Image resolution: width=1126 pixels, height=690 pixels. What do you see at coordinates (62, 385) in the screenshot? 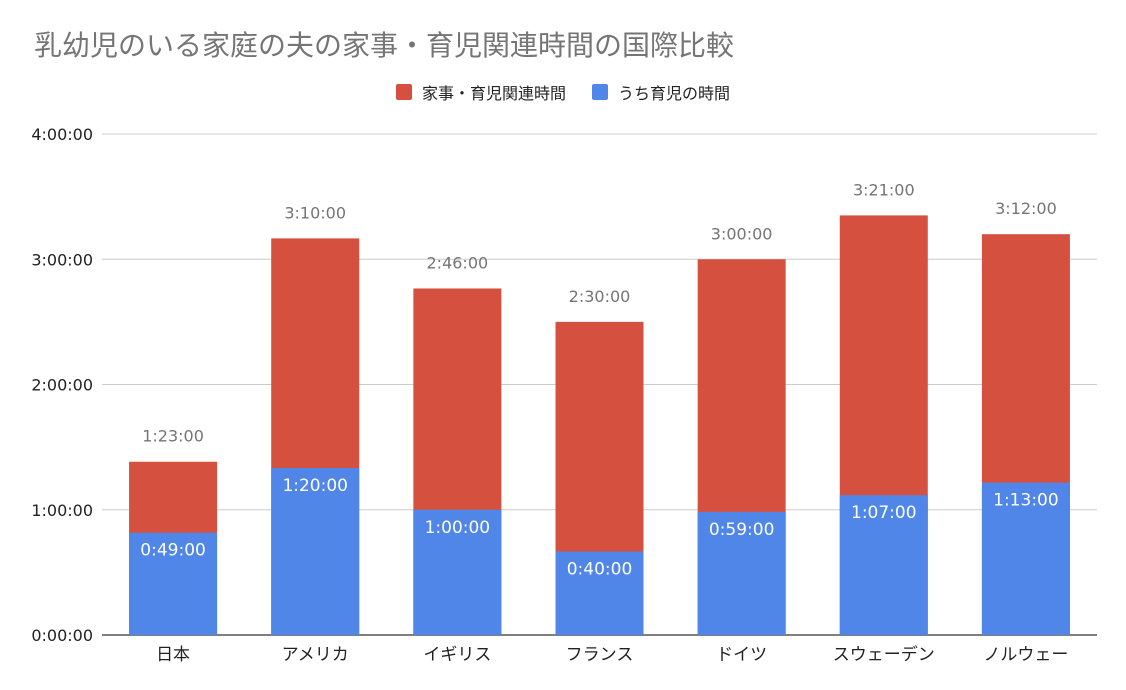
I see `y-tick-label-2: 2:00:00` at bounding box center [62, 385].